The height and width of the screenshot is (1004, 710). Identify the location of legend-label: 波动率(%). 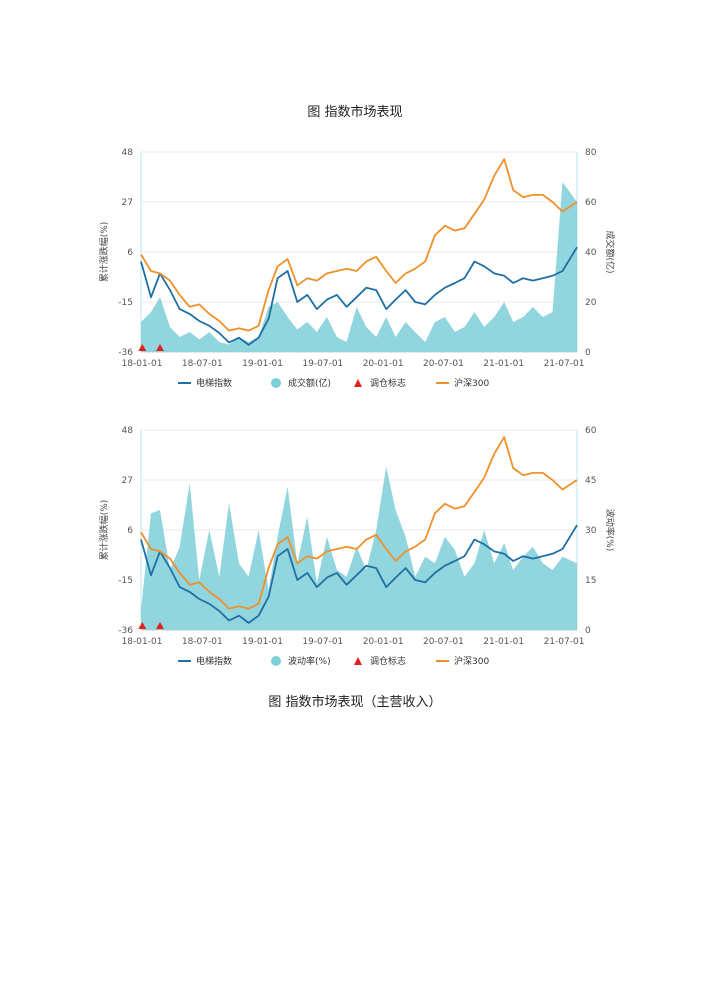
(309, 661).